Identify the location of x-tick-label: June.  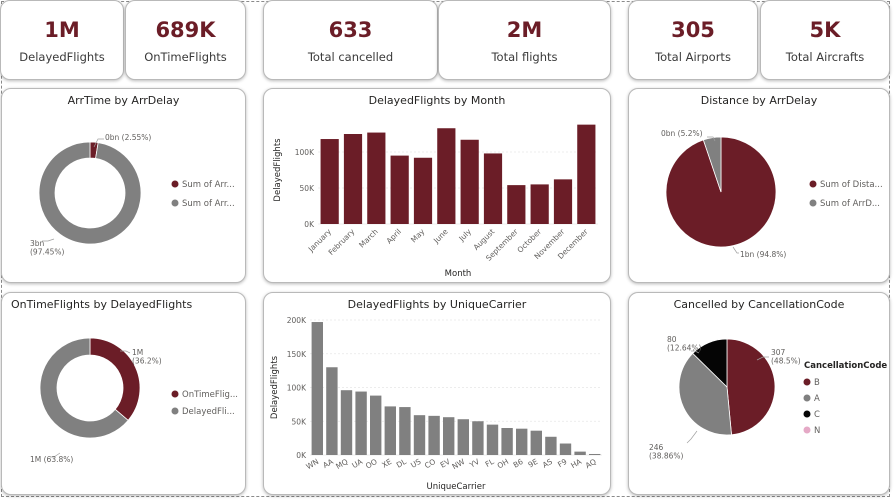
(440, 236).